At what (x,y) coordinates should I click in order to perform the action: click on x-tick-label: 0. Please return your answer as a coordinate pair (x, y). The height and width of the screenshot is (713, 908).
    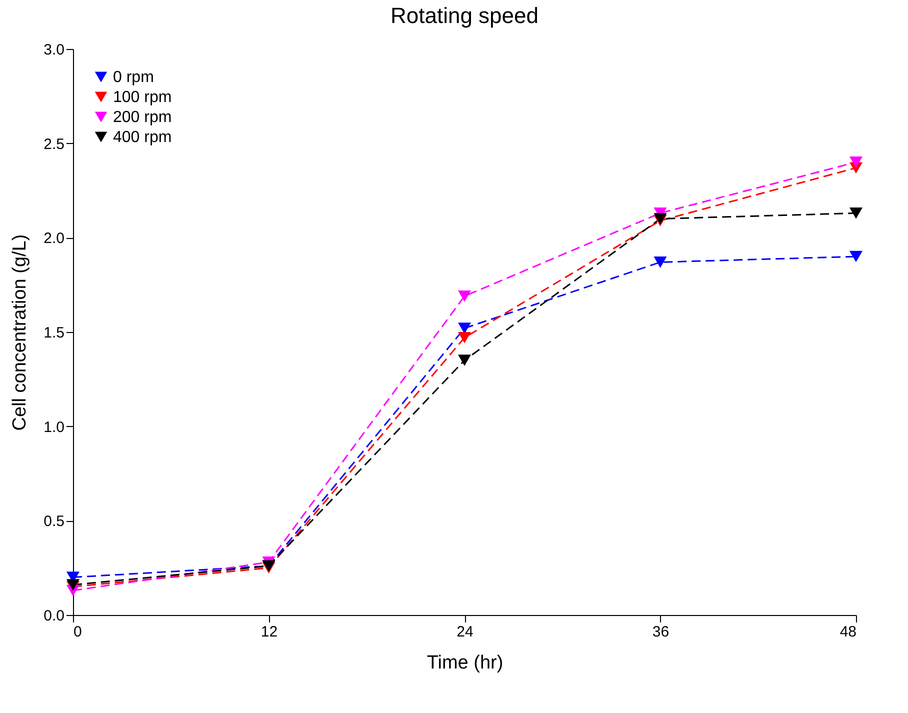
    Looking at the image, I should click on (78, 632).